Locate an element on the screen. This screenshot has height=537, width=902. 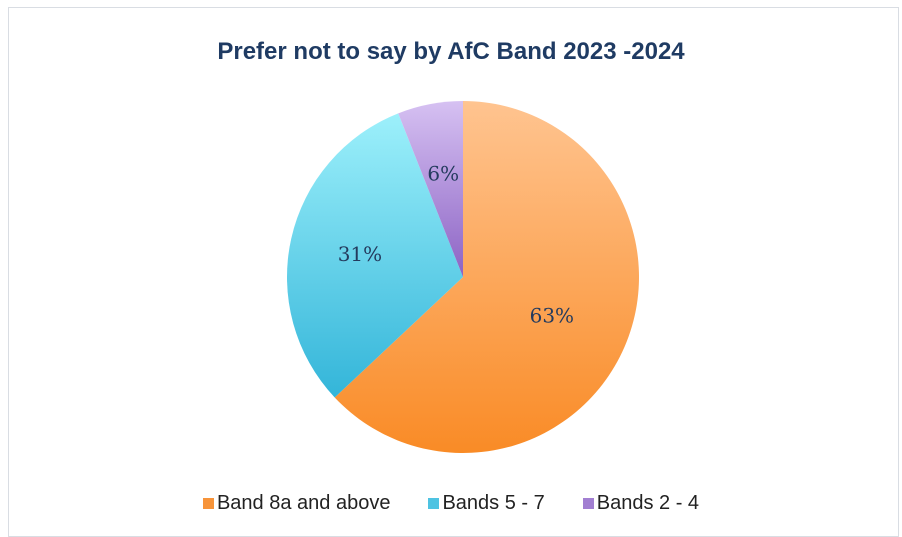
legend-label: Bands 5 - 7 is located at coordinates (493, 503).